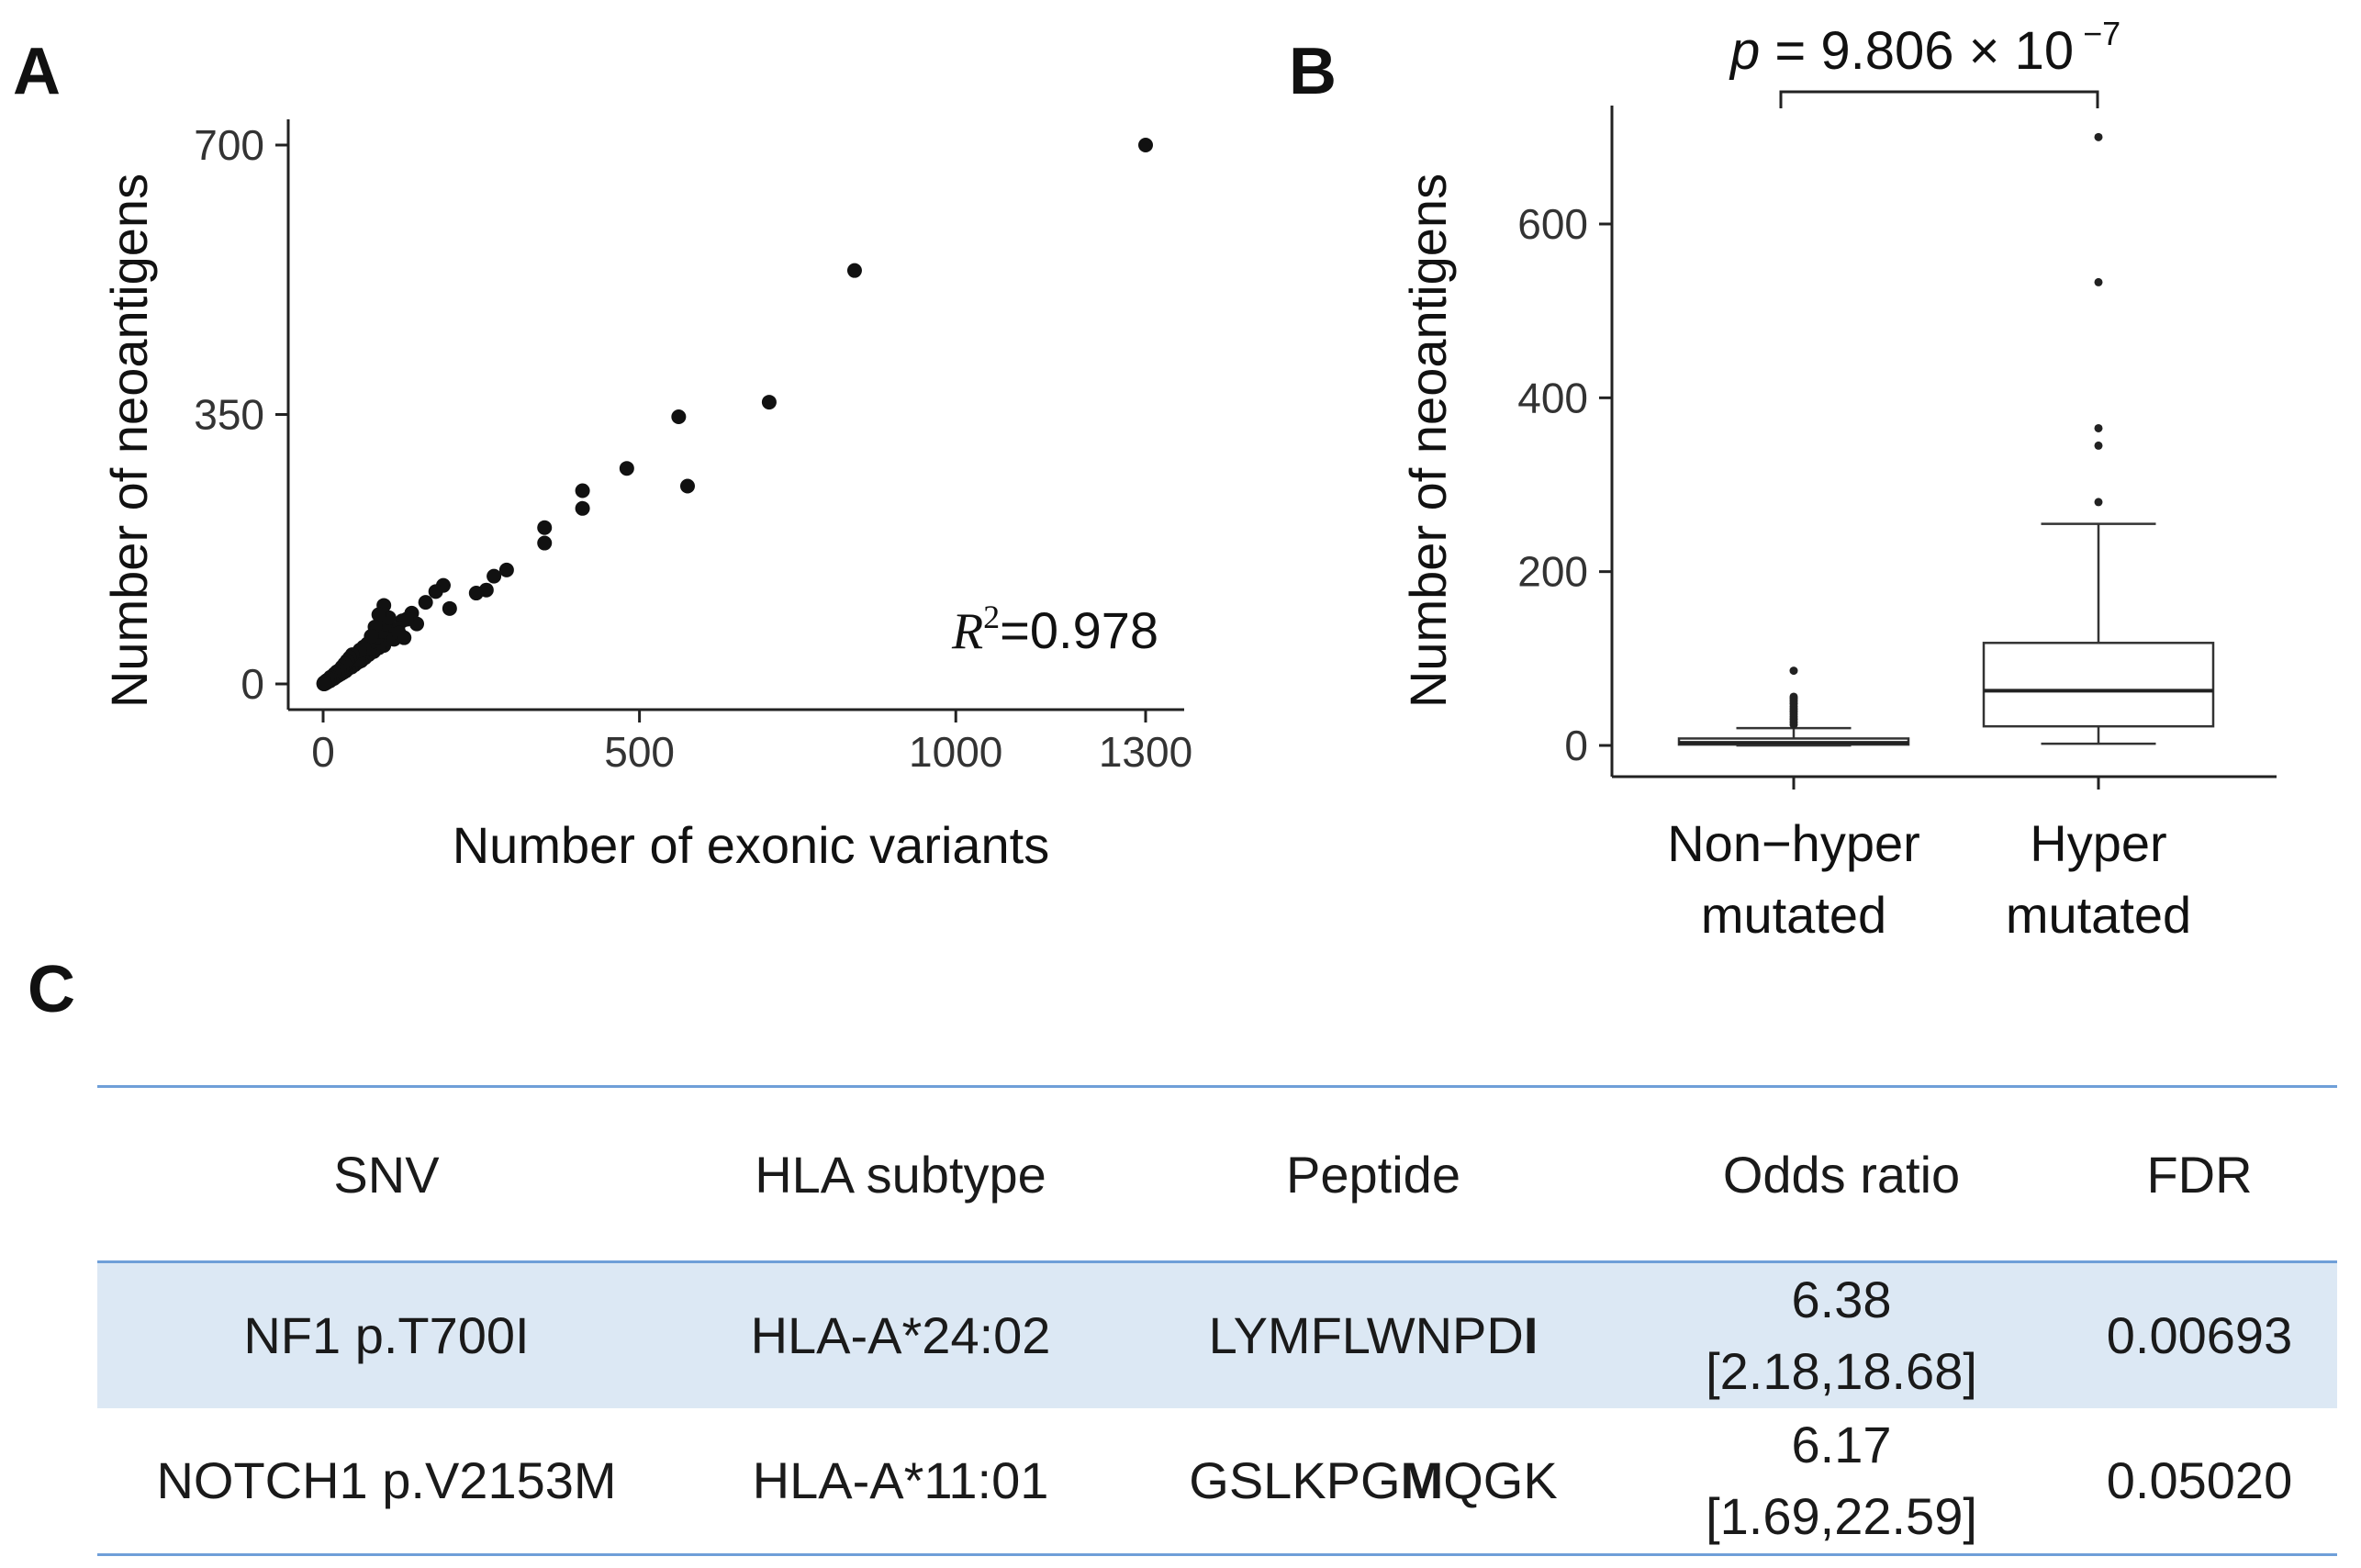 The width and height of the screenshot is (2361, 1568). What do you see at coordinates (1552, 572) in the screenshot?
I see `y-tick-label: 200` at bounding box center [1552, 572].